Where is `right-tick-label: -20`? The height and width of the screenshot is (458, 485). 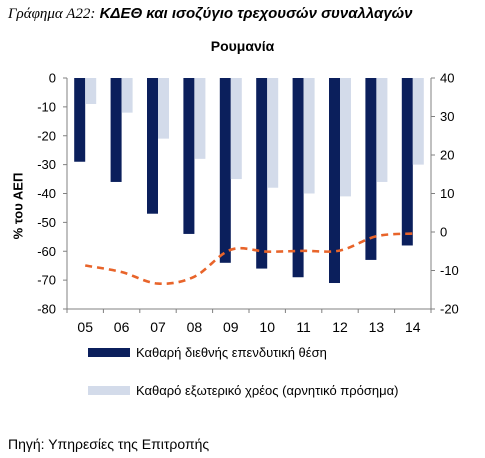 right-tick-label: -20 is located at coordinates (449, 309).